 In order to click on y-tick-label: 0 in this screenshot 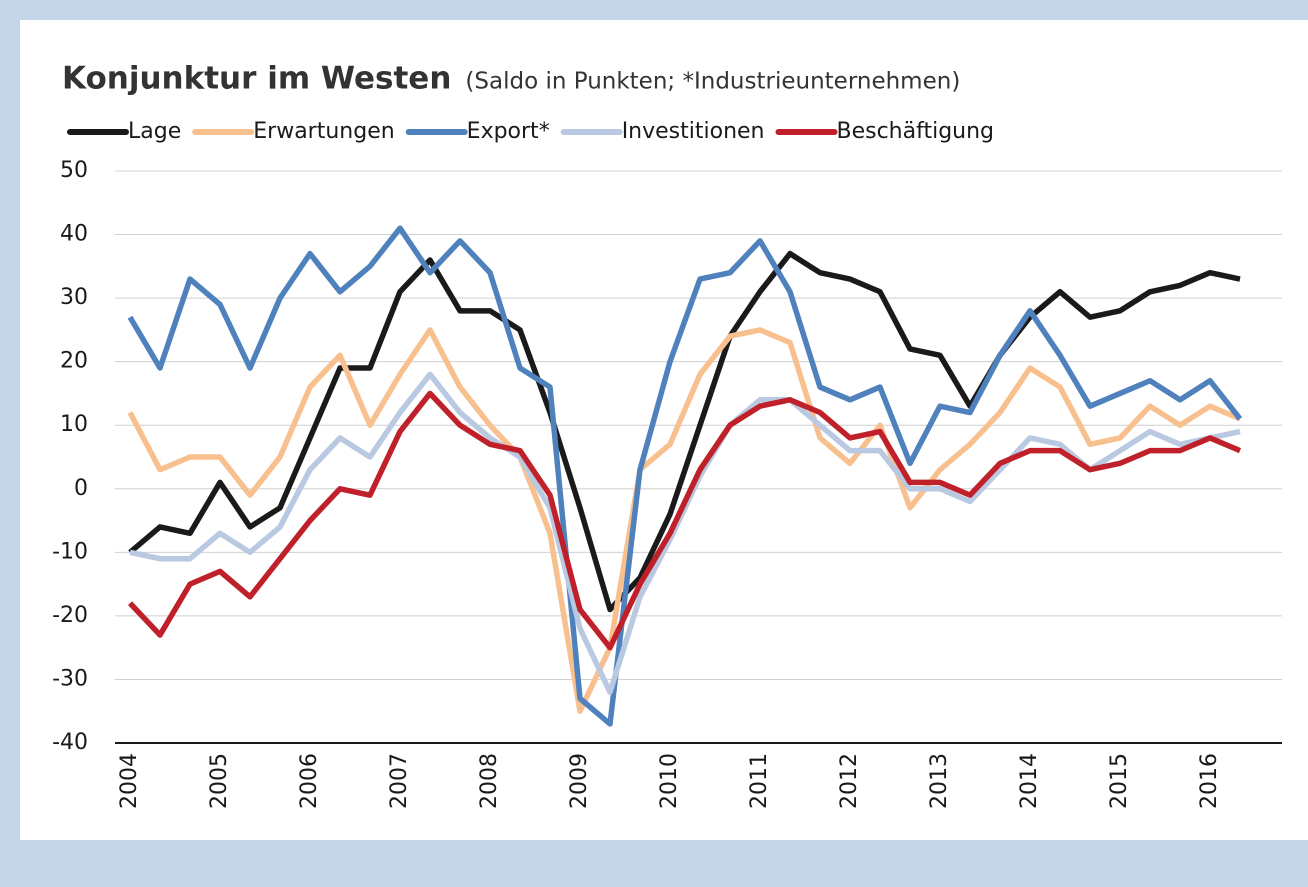, I will do `click(81, 488)`.